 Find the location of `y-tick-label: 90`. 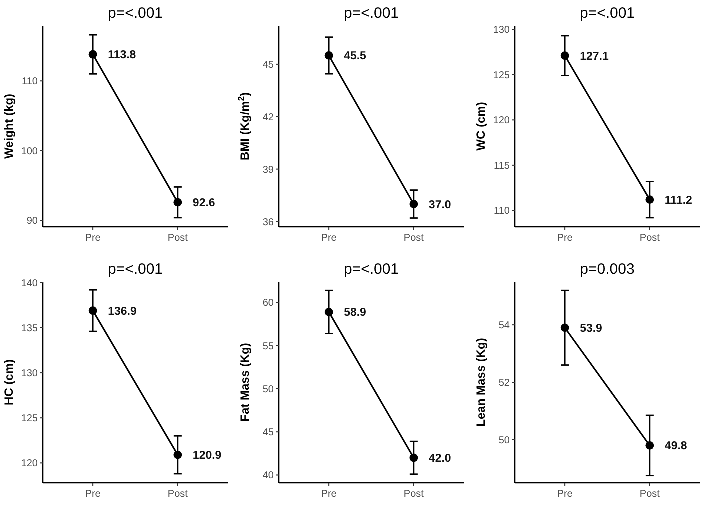

y-tick-label: 90 is located at coordinates (32, 222).